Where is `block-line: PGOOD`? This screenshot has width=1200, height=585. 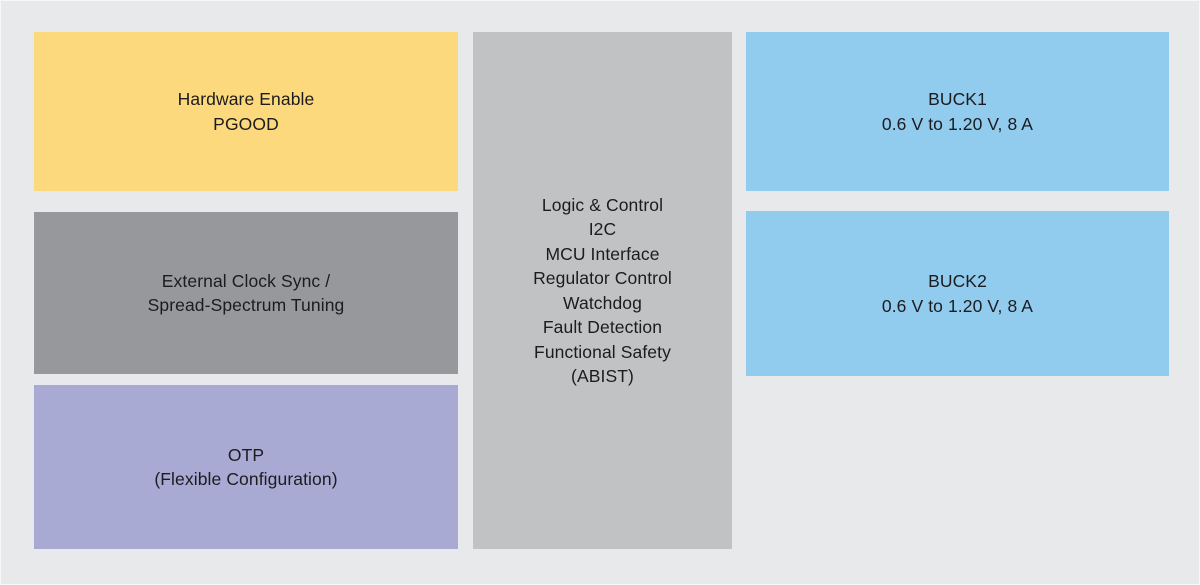
block-line: PGOOD is located at coordinates (246, 123).